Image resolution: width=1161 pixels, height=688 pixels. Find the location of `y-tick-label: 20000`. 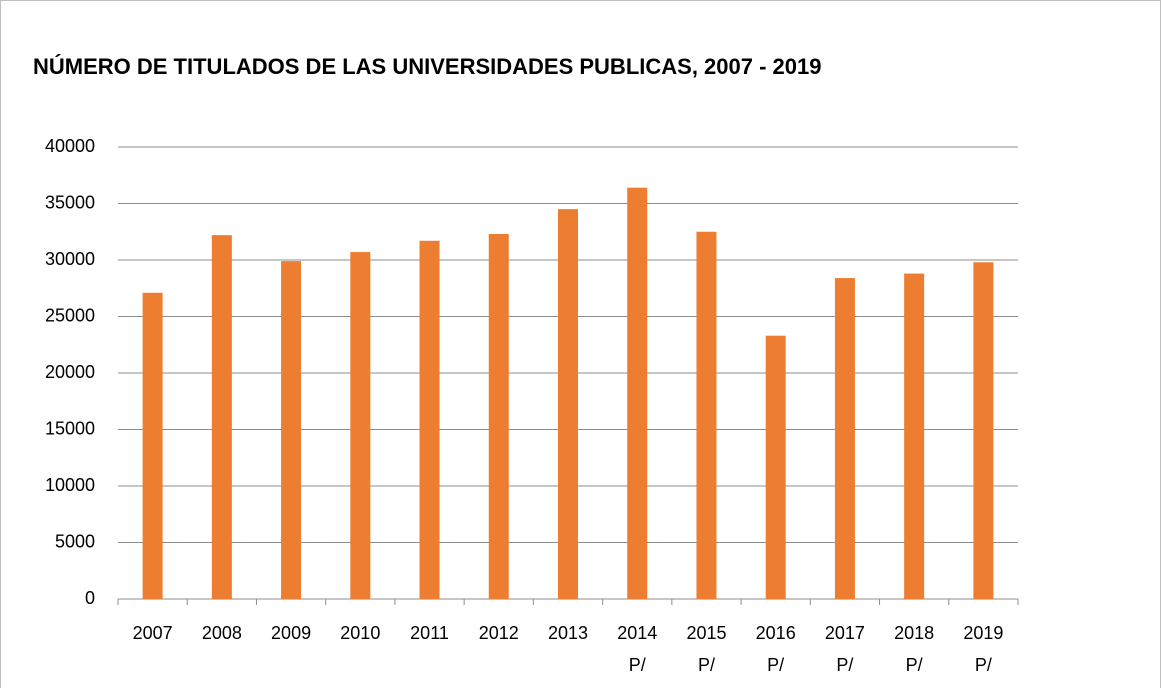

y-tick-label: 20000 is located at coordinates (70, 372).